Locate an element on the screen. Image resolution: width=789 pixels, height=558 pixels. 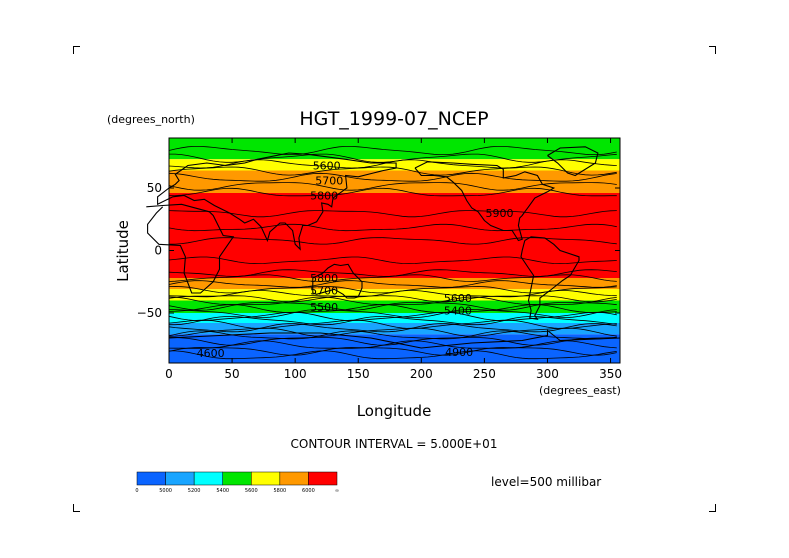
x-axis-unit: (degrees_east) is located at coordinates (580, 390).